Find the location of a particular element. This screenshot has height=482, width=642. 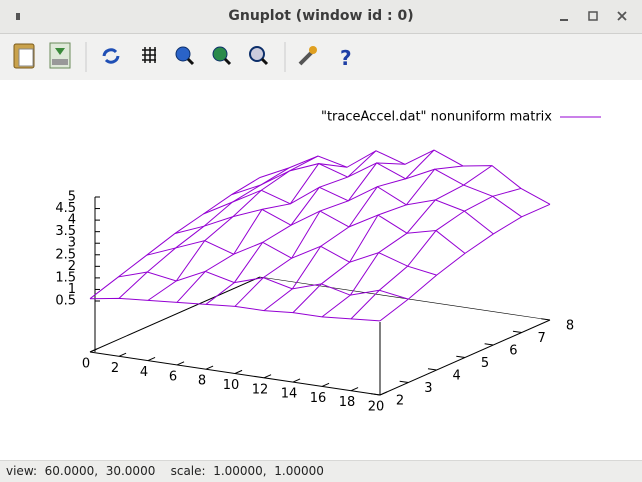

y-tick-label: 5 is located at coordinates (485, 363).